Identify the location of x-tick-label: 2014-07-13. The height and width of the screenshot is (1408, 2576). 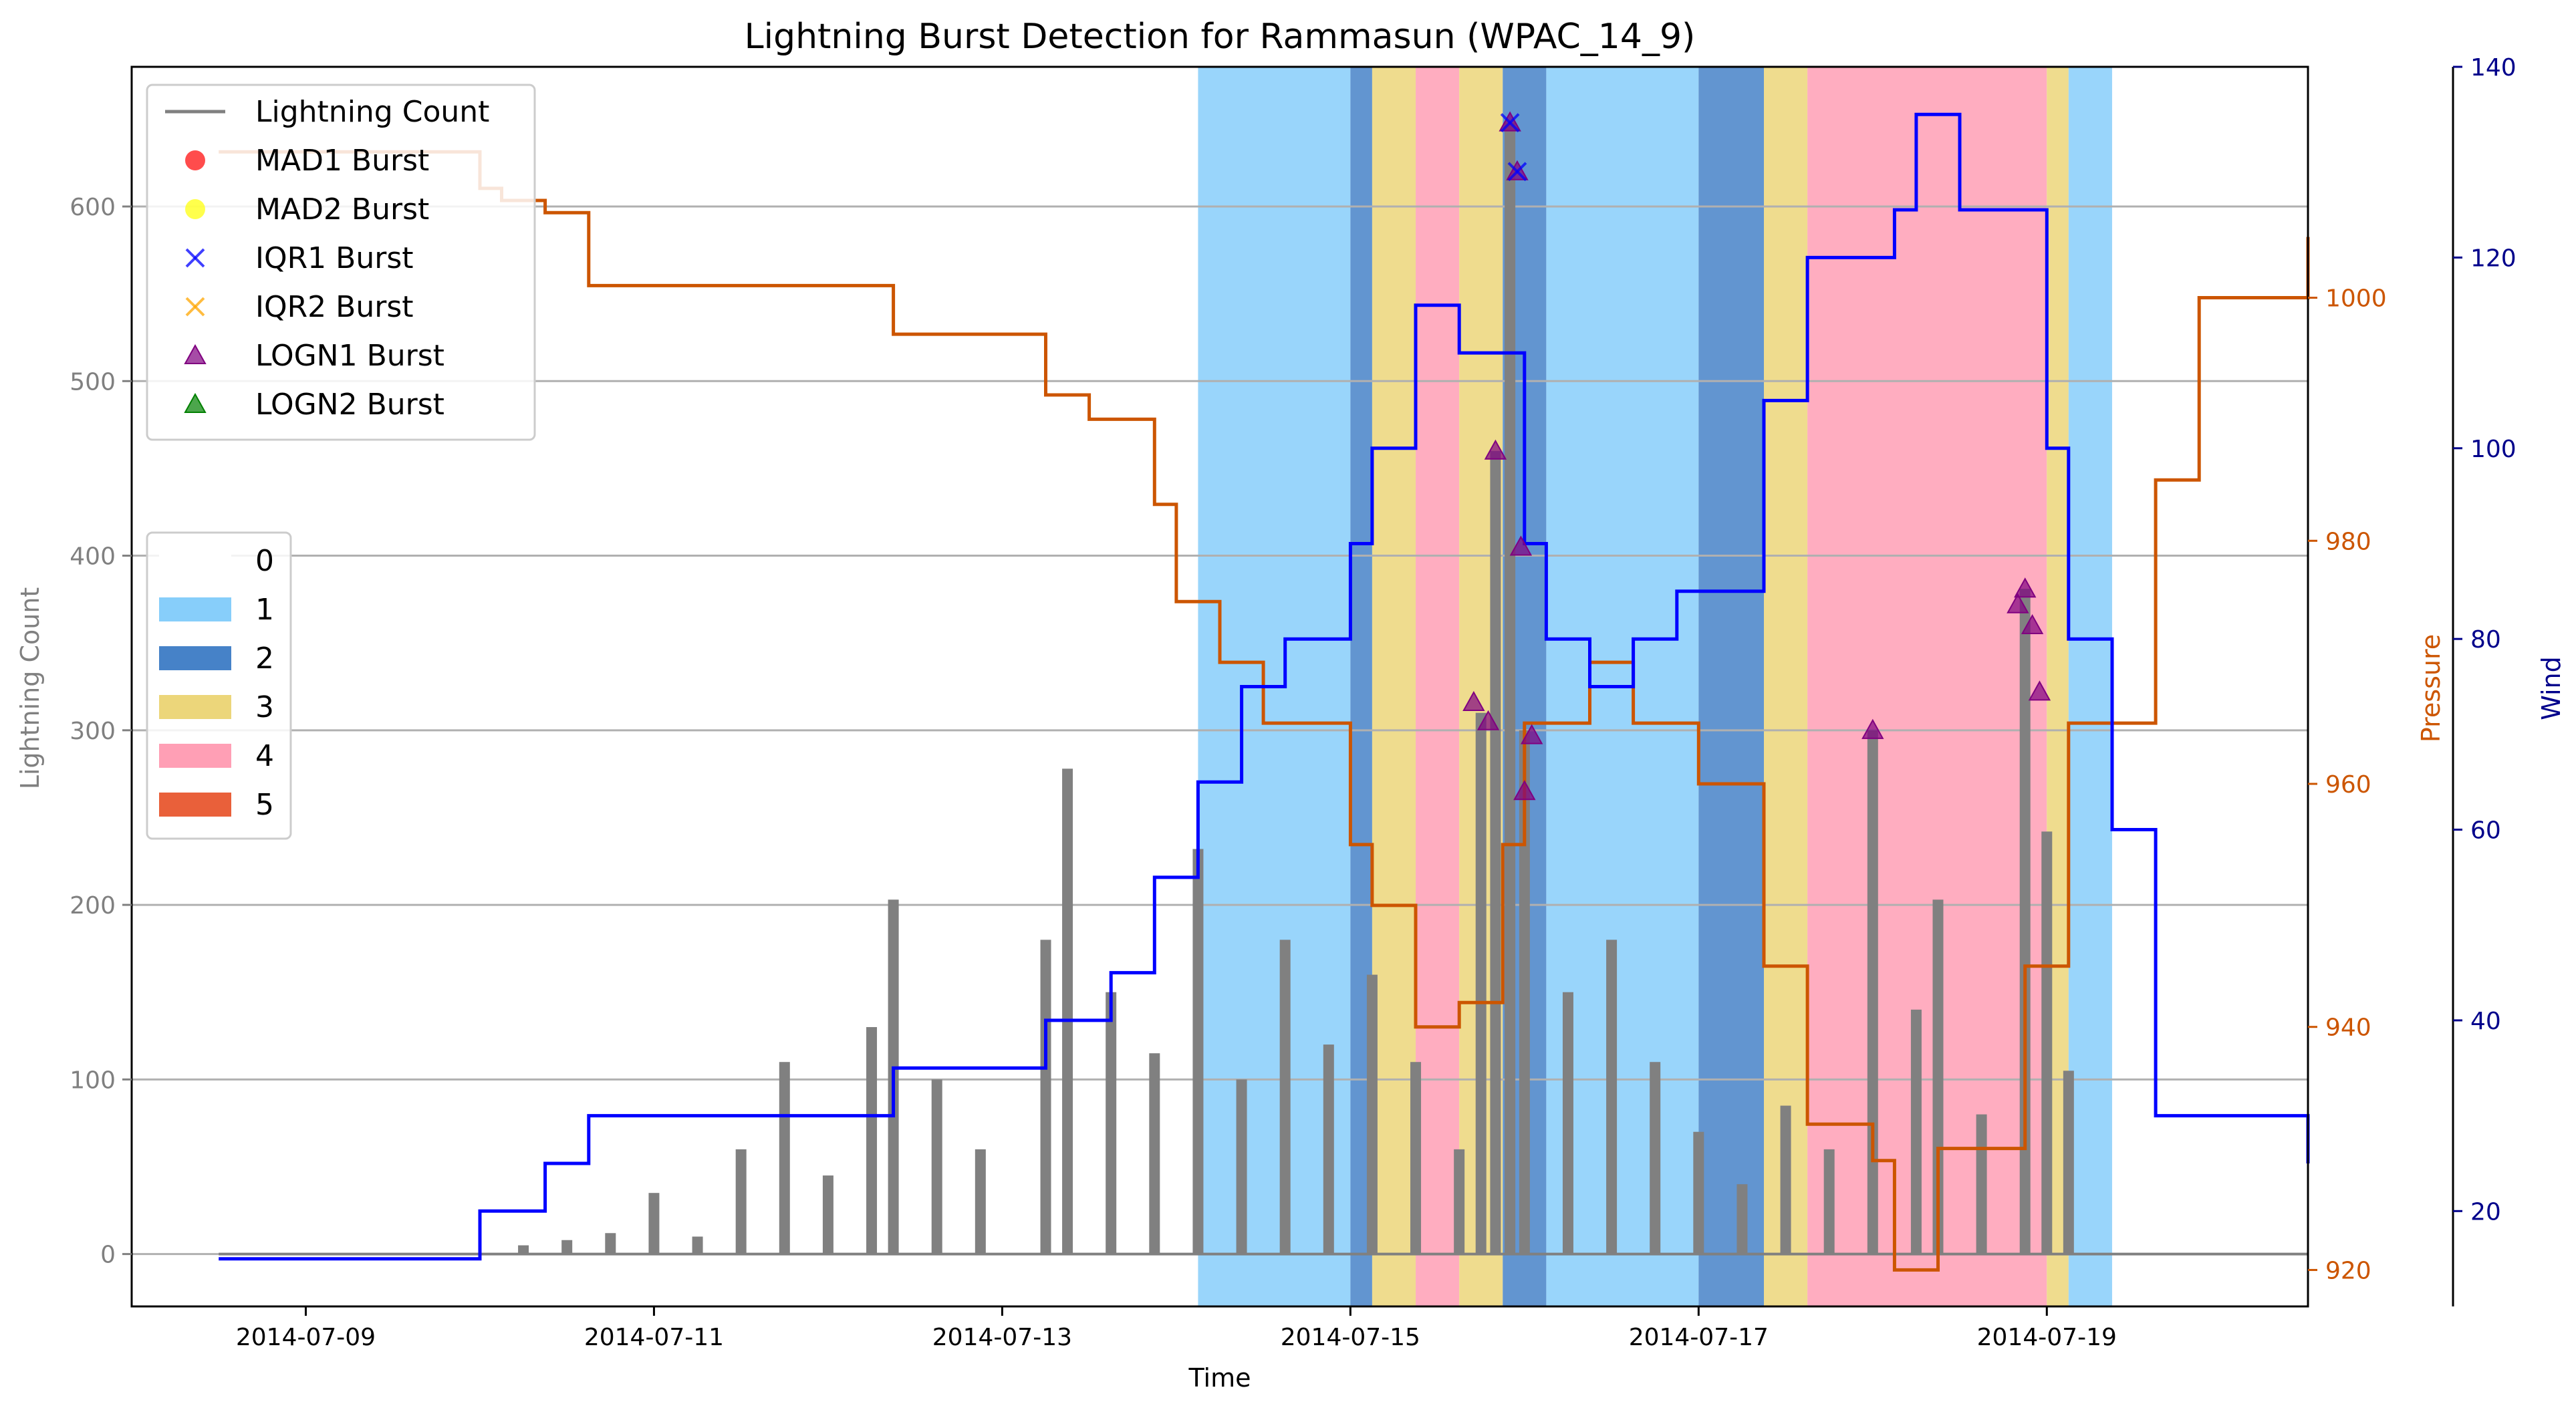
(1002, 1337).